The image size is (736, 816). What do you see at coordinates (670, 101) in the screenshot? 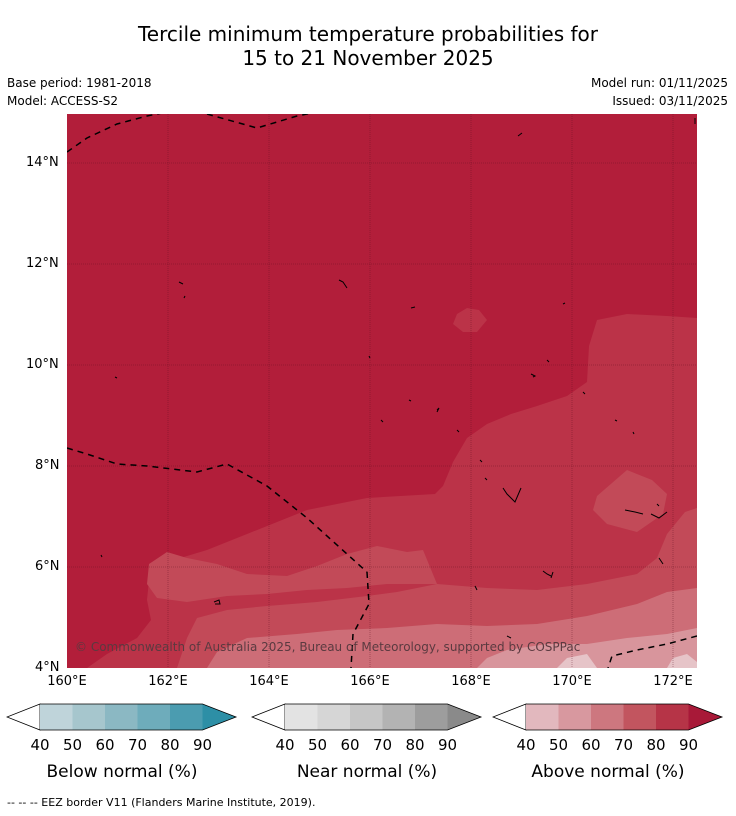
I see `issued-date: Issued: 03/11/2025` at bounding box center [670, 101].